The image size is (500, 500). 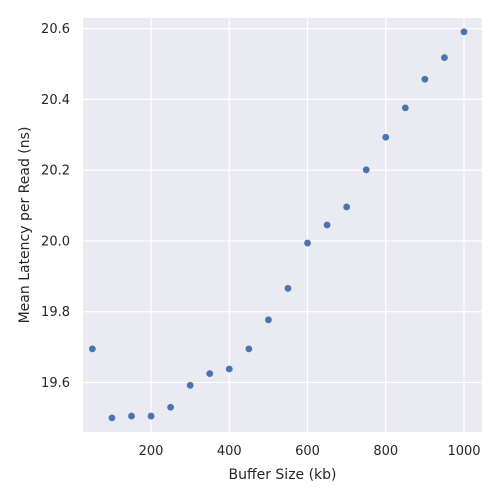 I want to click on x-tick-label: 600, so click(x=307, y=451).